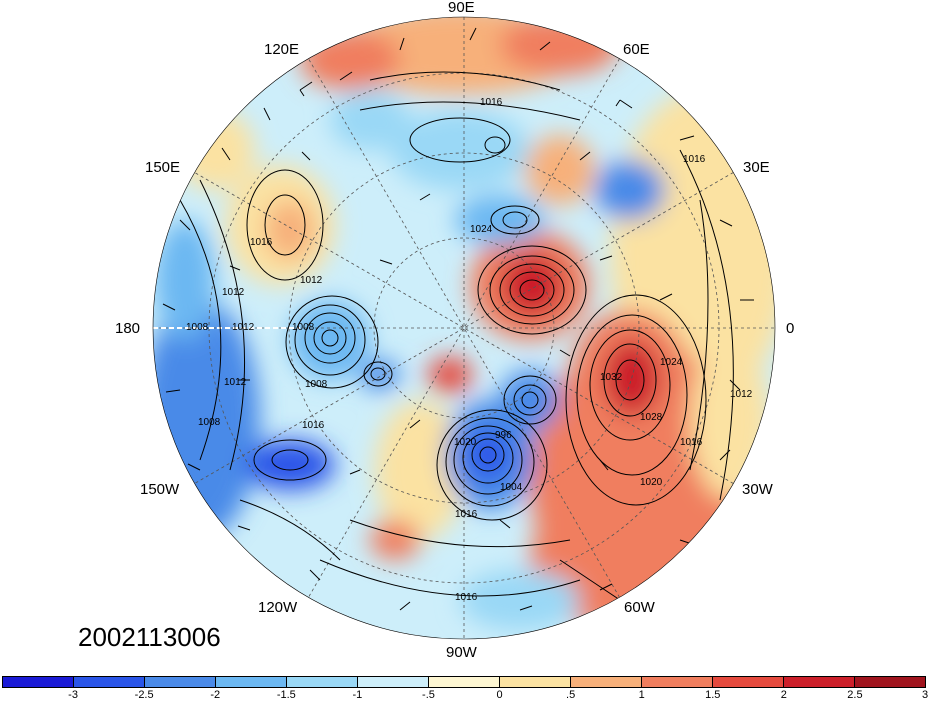 This screenshot has width=928, height=702. Describe the element at coordinates (790, 328) in the screenshot. I see `longitude-label-0: 0` at that location.